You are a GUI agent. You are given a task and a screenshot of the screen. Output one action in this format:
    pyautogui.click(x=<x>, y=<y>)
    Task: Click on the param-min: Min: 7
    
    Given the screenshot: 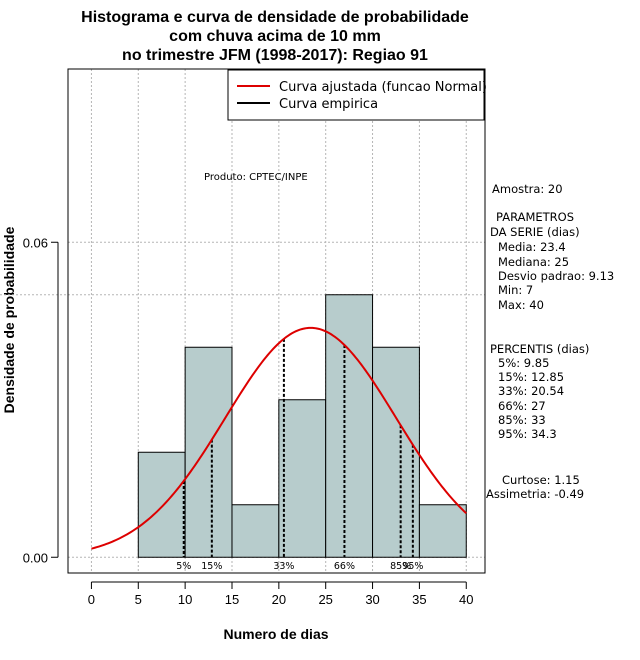 What is the action you would take?
    pyautogui.click(x=515, y=290)
    